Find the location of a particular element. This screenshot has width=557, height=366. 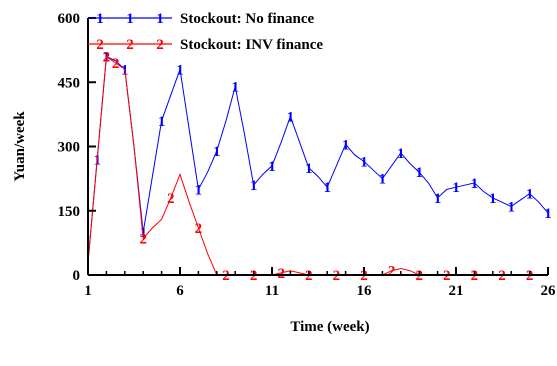

legend-label-inv-finance: Stockout: INV finance is located at coordinates (251, 45).